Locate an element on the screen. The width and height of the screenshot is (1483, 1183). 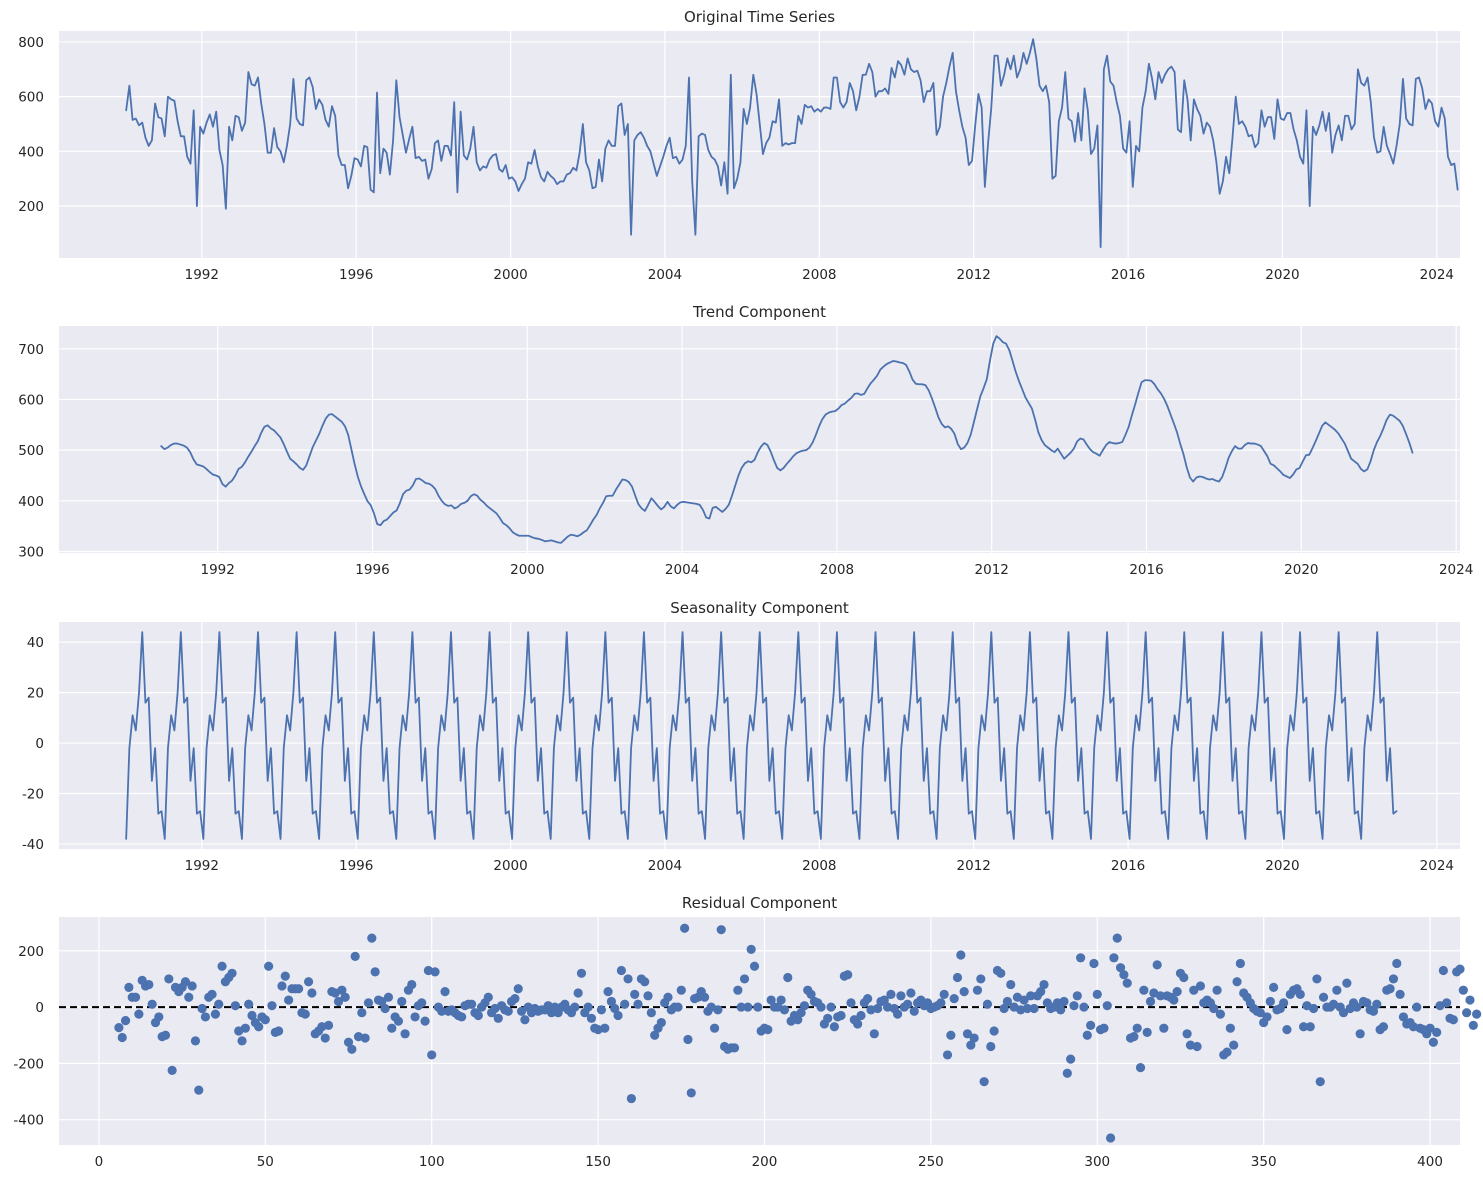
trend-title: Trend Component is located at coordinates (759, 312).